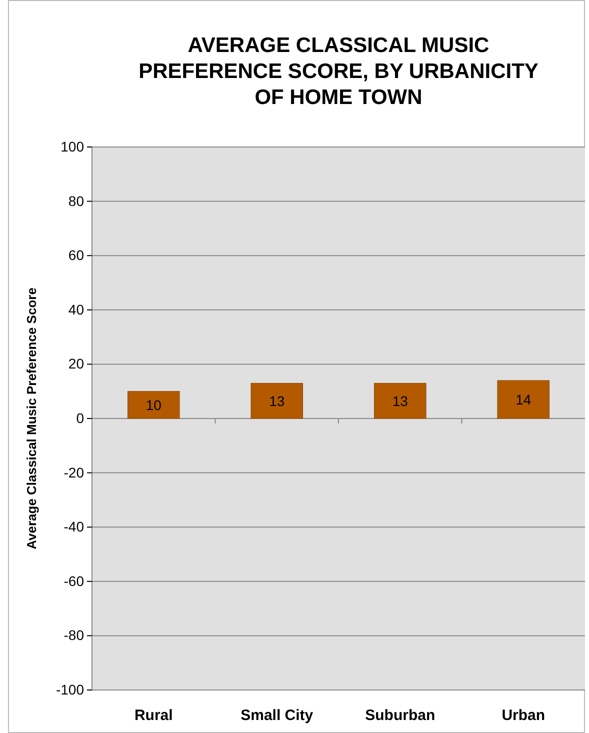  Describe the element at coordinates (153, 715) in the screenshot. I see `x-tick-label: Rural` at that location.